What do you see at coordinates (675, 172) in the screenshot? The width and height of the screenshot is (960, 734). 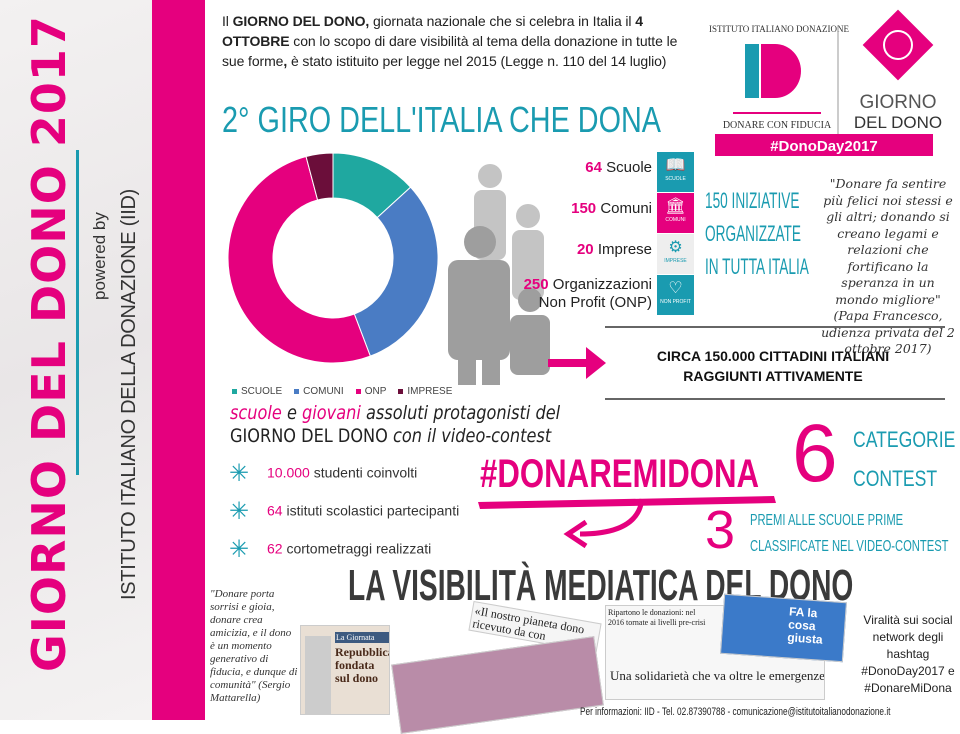 I see `book-icon: 📖 SCUOLE` at bounding box center [675, 172].